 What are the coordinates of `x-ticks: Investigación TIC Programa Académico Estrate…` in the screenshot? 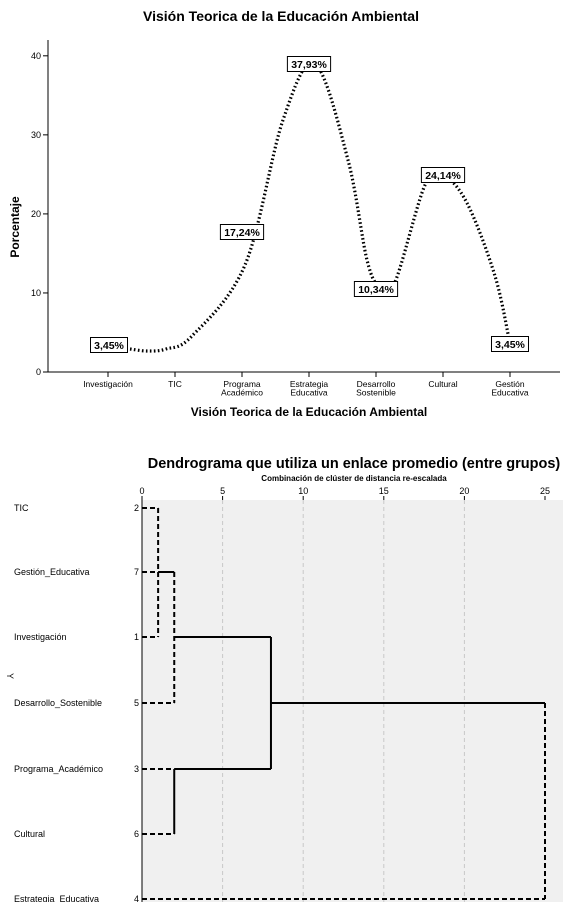 It's located at (306, 385).